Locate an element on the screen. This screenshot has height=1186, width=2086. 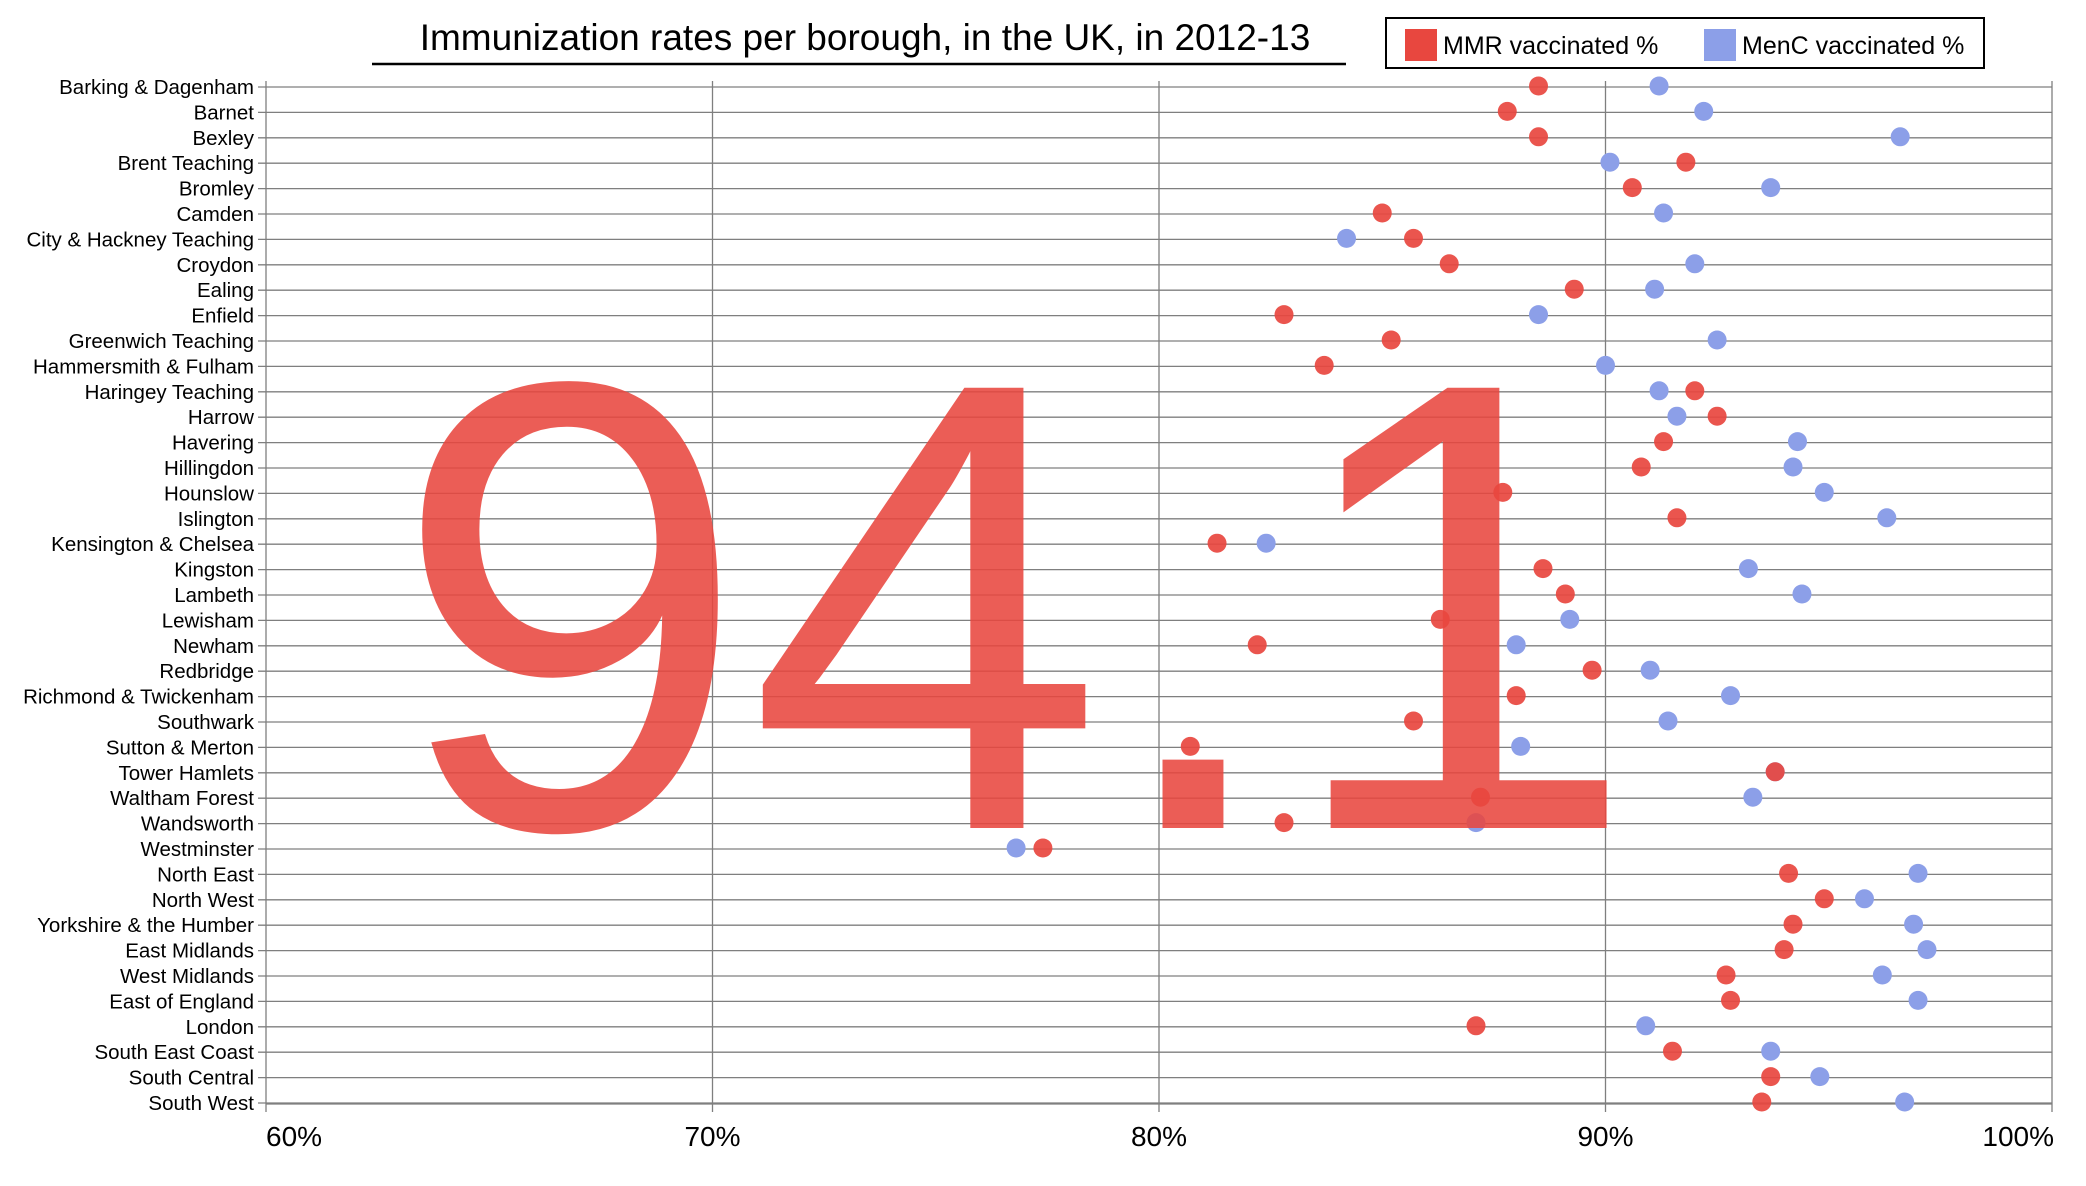
legend-swatch-menc is located at coordinates (1720, 45).